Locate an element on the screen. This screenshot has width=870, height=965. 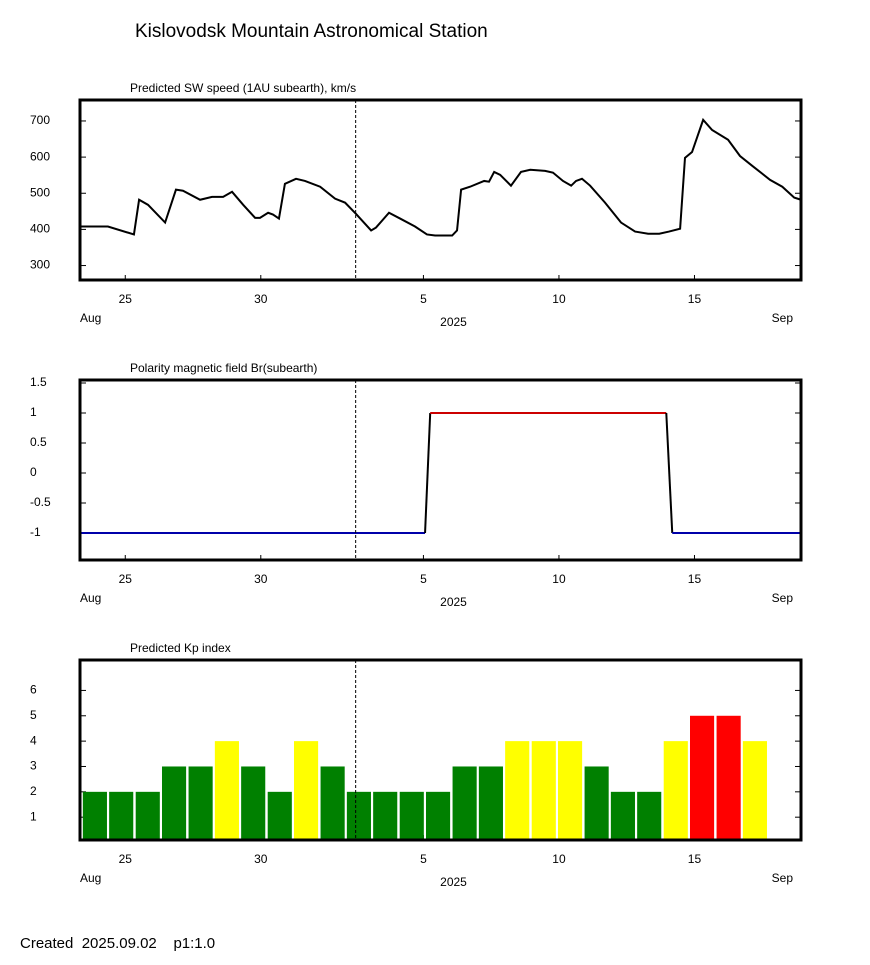
y-tick-label: 500 is located at coordinates (40, 192).